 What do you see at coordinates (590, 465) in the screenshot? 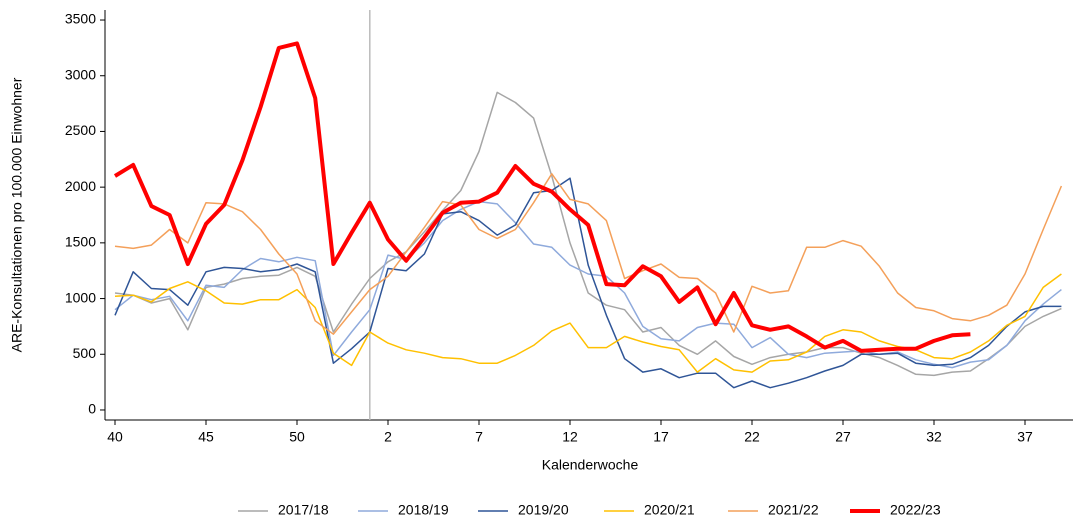
I see `x-axis-label: Kalenderwoche` at bounding box center [590, 465].